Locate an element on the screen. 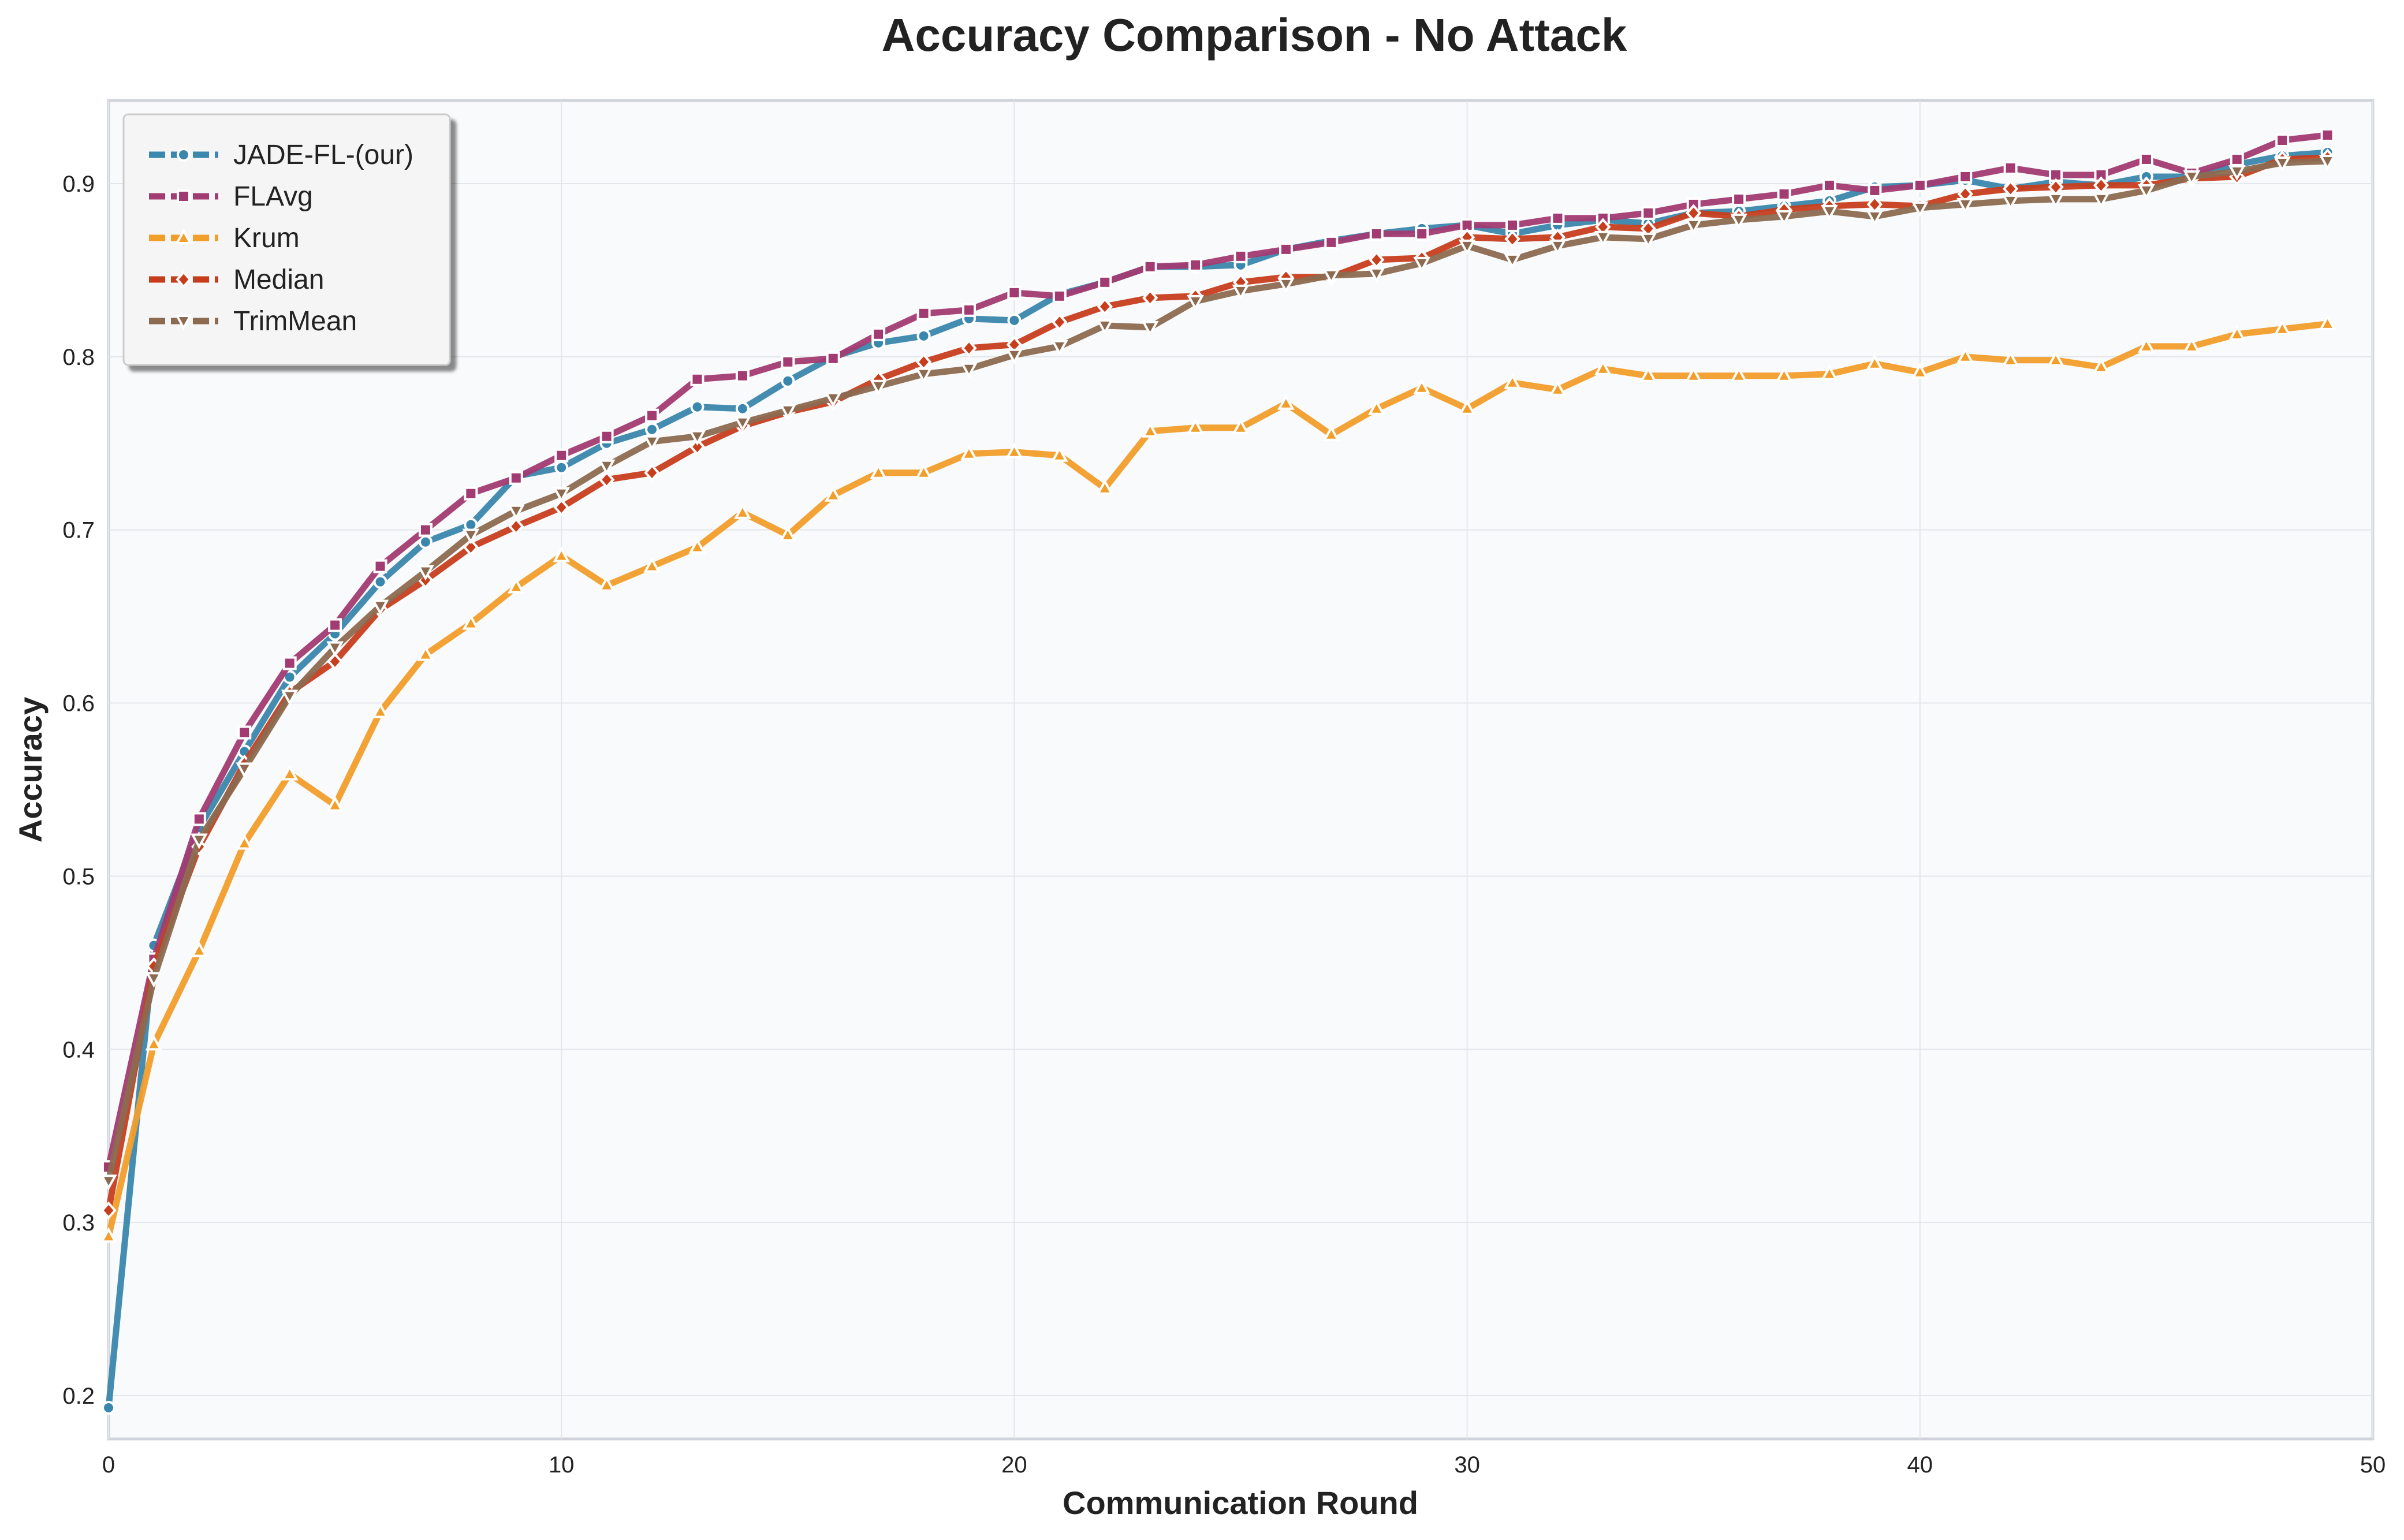 The width and height of the screenshot is (2404, 1540). legend-box is located at coordinates (286, 240).